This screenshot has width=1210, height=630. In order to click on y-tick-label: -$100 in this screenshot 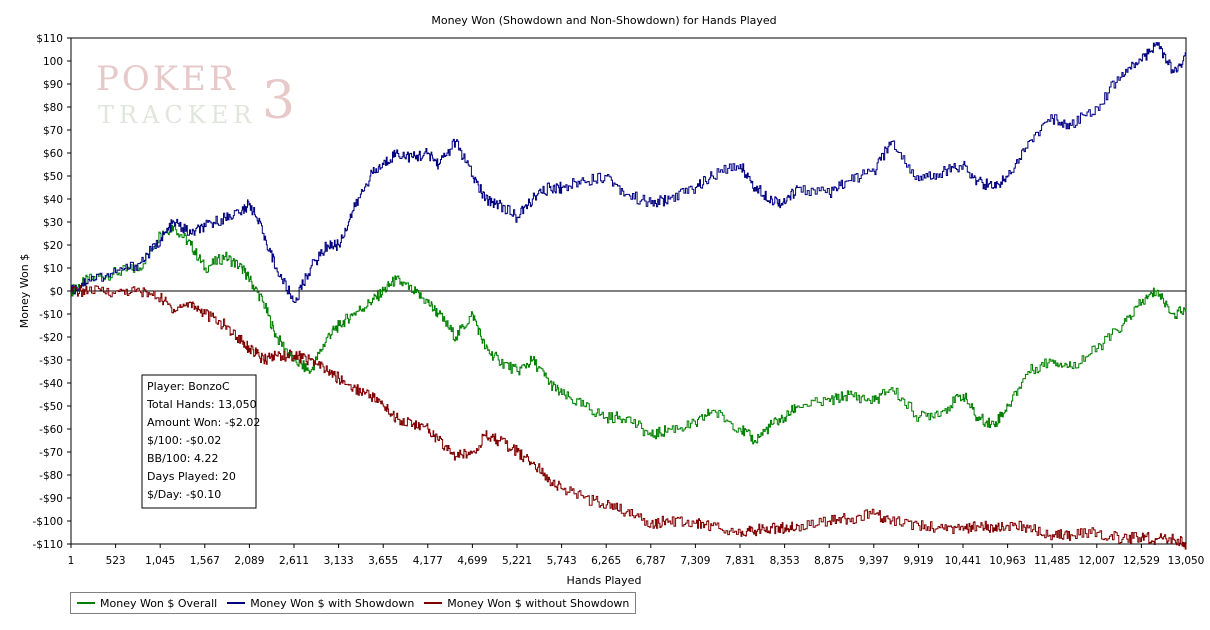, I will do `click(47, 522)`.